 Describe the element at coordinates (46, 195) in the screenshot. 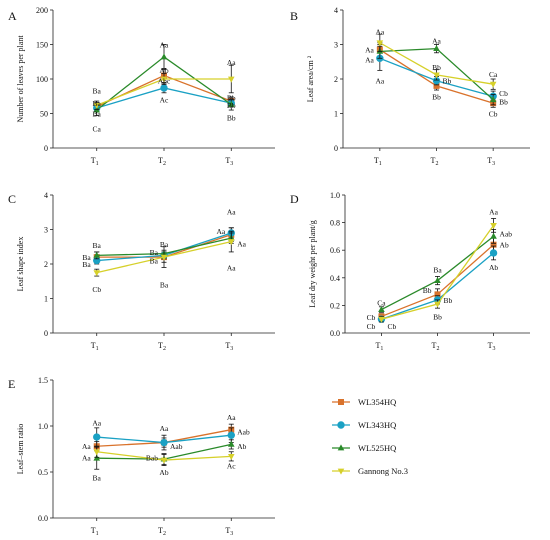

I see `y-tick-label: 4` at that location.